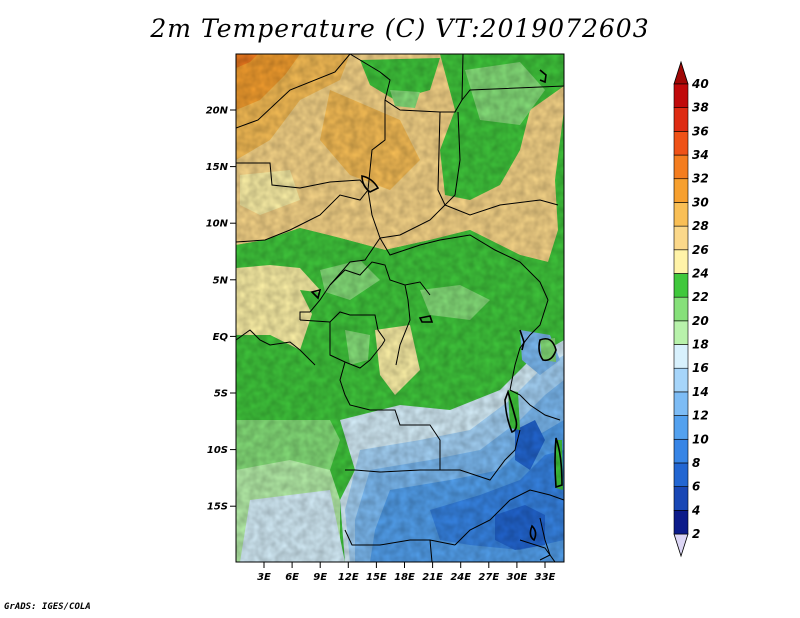 The image size is (800, 618). I want to click on colorbar-label: 16, so click(700, 368).